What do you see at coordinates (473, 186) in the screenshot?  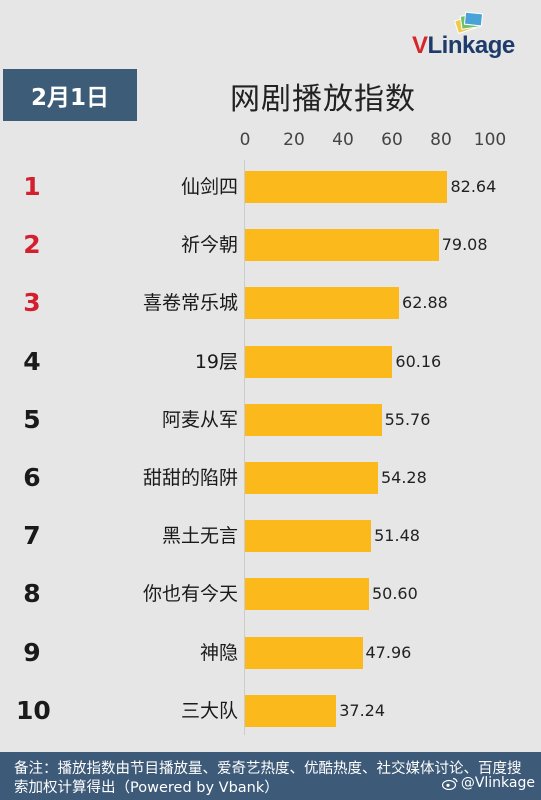 I see `value-label: 82.64` at bounding box center [473, 186].